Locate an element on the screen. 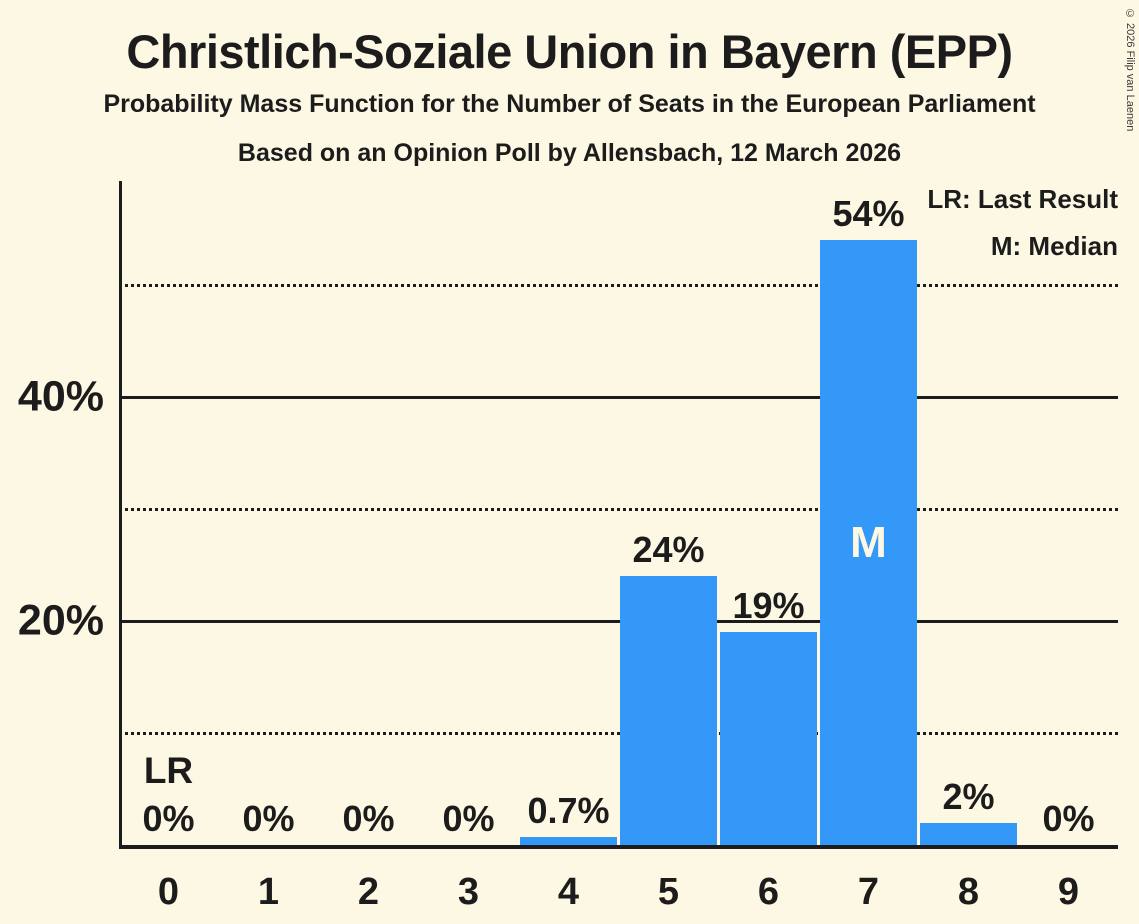  x-tick-label-4: 4 is located at coordinates (568, 892).